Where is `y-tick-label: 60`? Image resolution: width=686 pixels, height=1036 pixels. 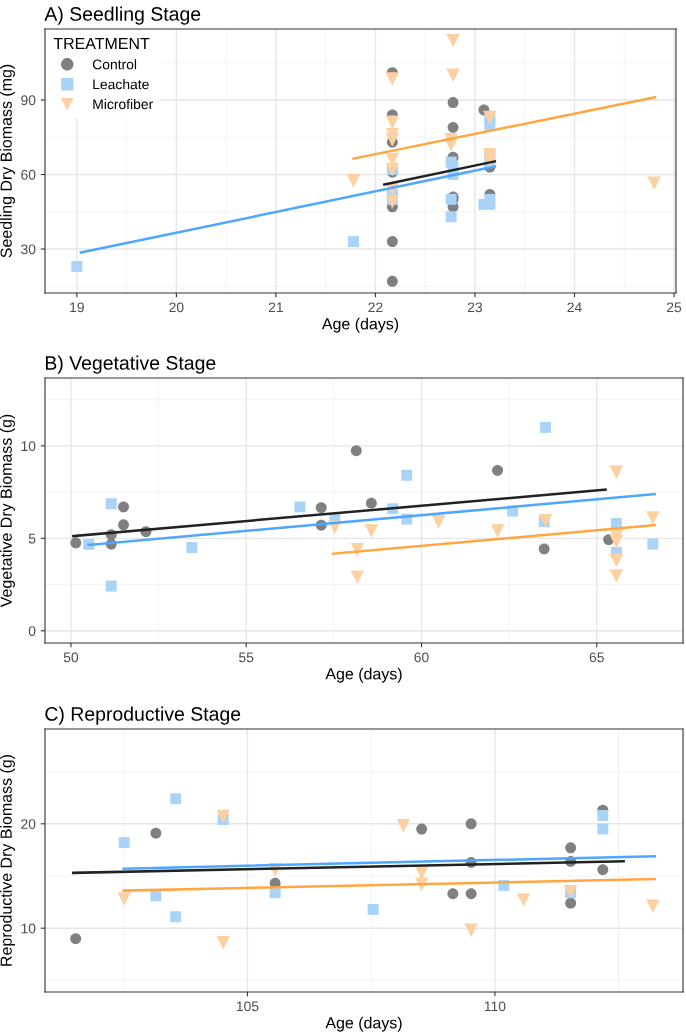
y-tick-label: 60 is located at coordinates (28, 174).